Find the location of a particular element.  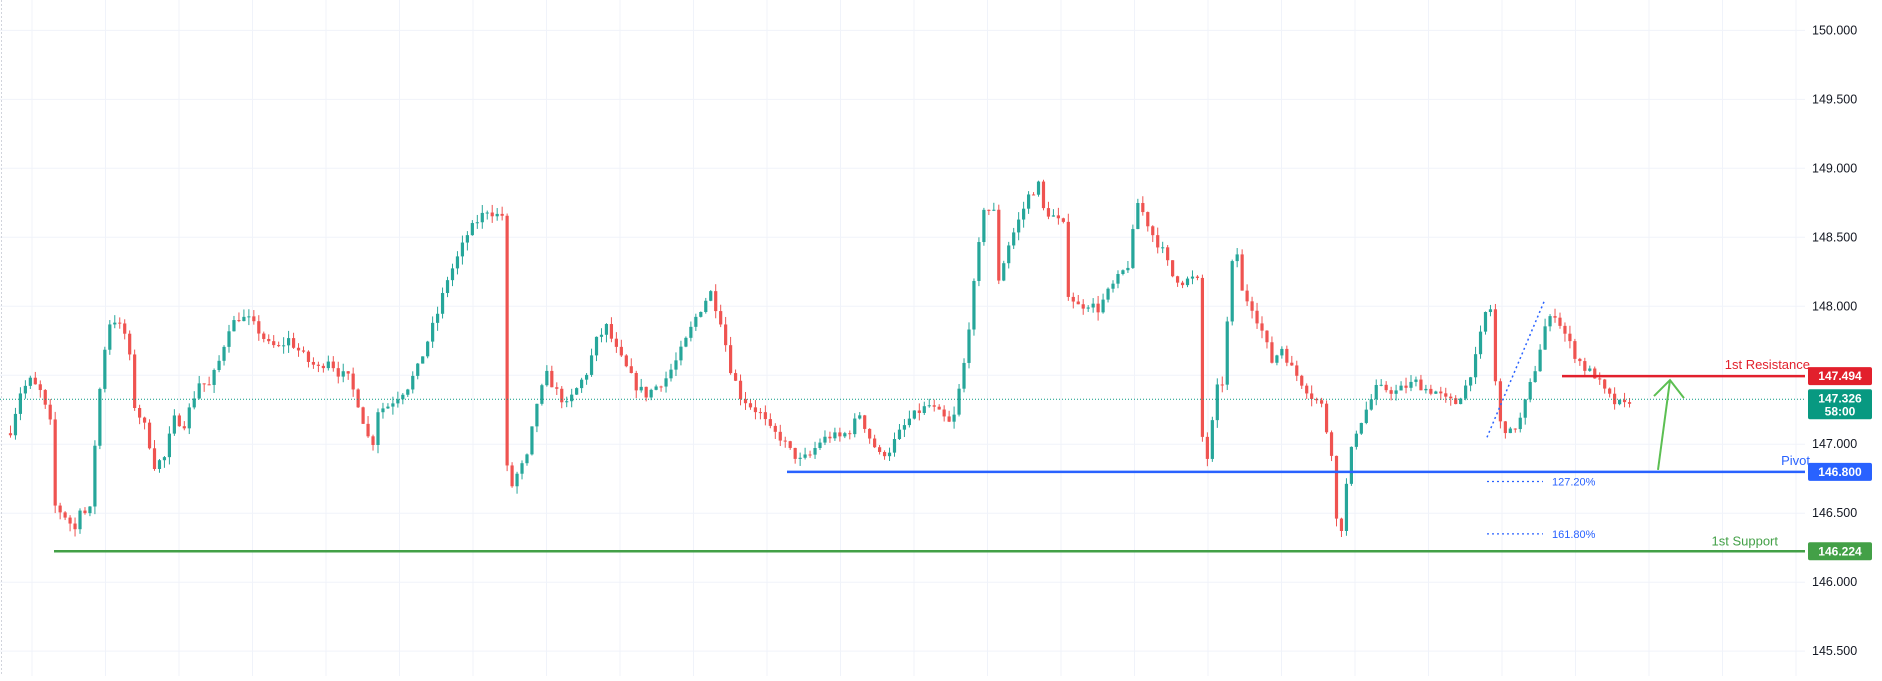

y-tick-label: 147.000 is located at coordinates (1834, 444).